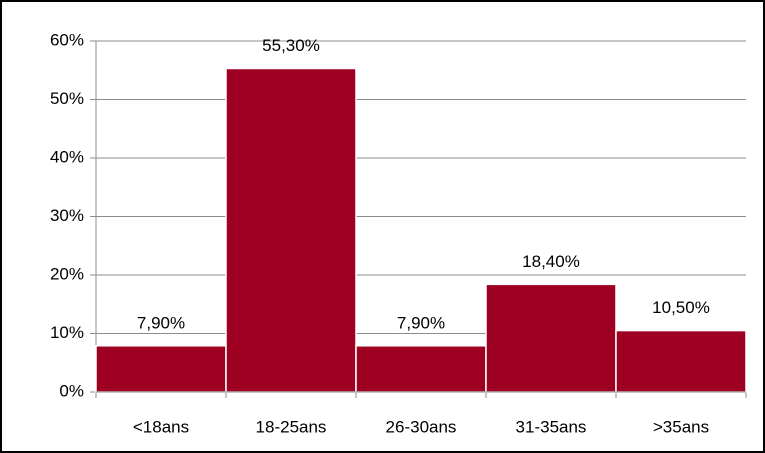 The height and width of the screenshot is (453, 765). I want to click on y-tick-label: 40%, so click(67, 156).